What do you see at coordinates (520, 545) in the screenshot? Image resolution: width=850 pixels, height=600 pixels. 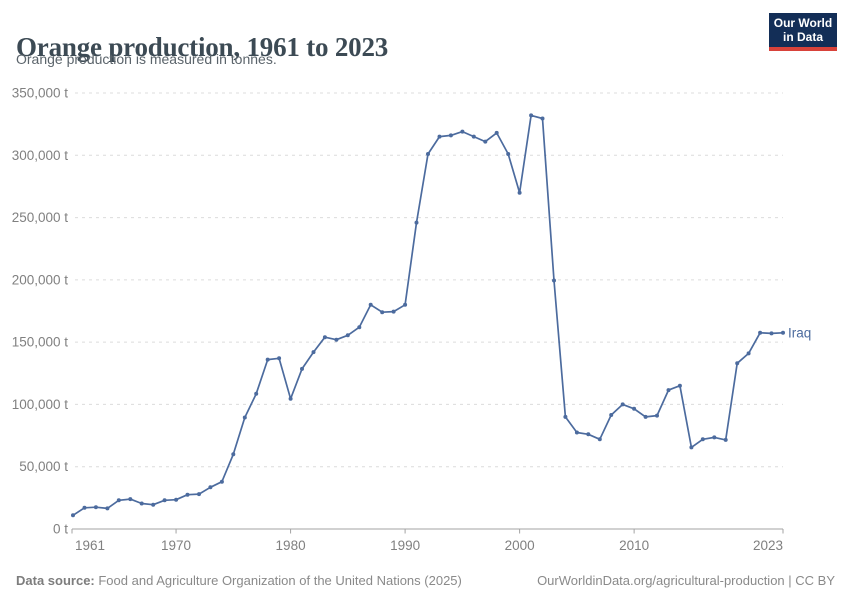 I see `svg-text: 2000` at bounding box center [520, 545].